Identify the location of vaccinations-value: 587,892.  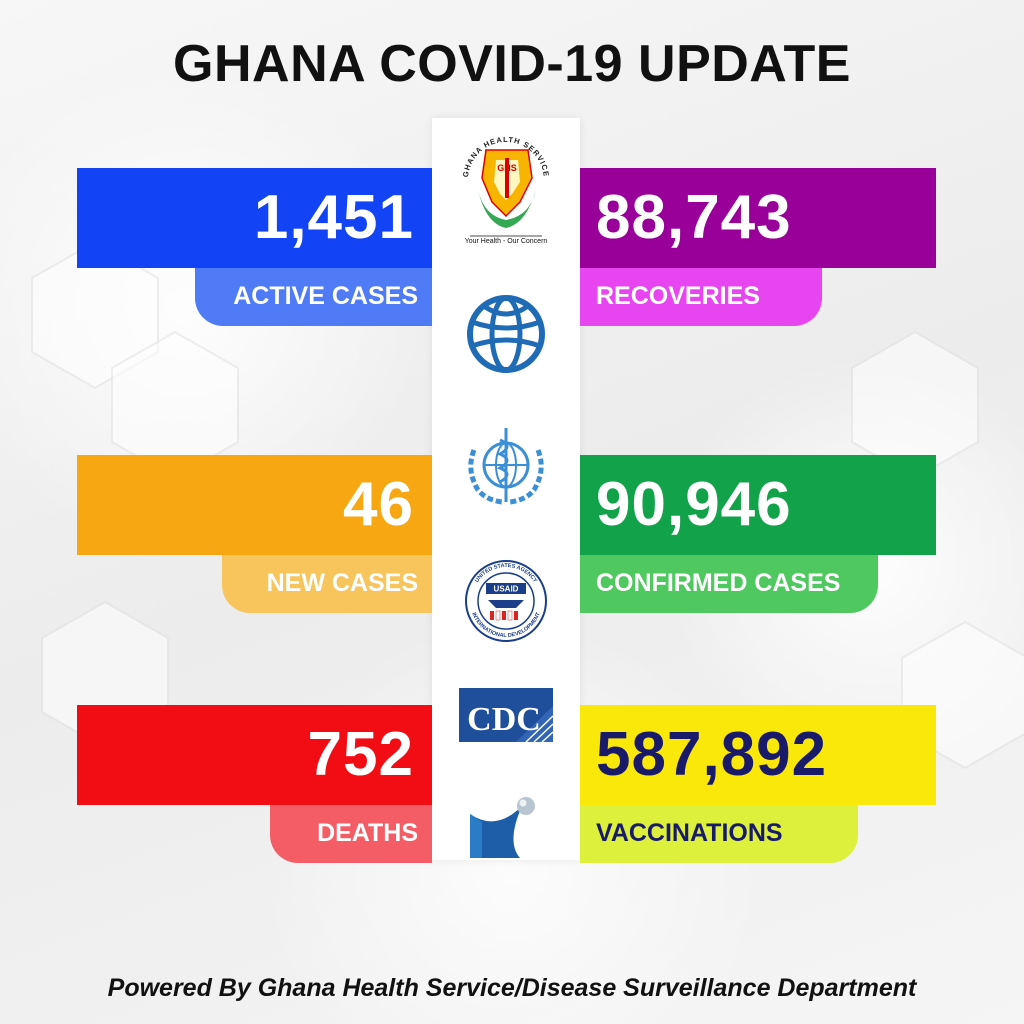
(712, 754).